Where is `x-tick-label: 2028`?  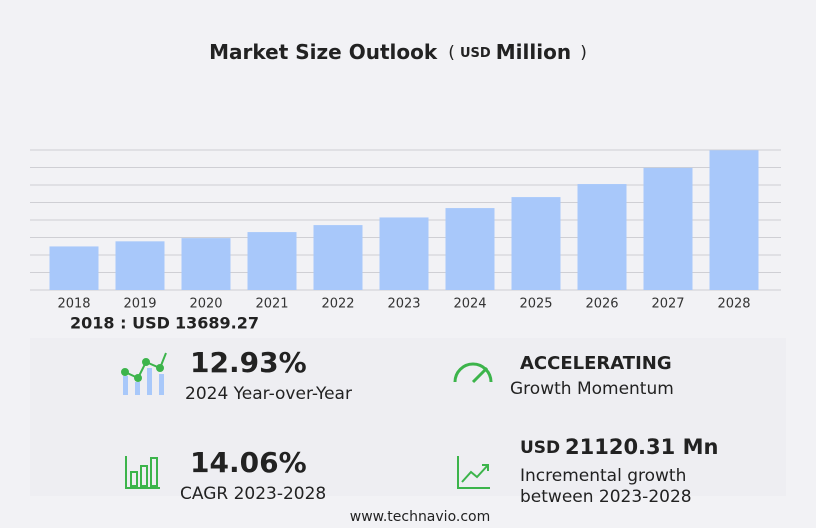
x-tick-label: 2028 is located at coordinates (733, 304).